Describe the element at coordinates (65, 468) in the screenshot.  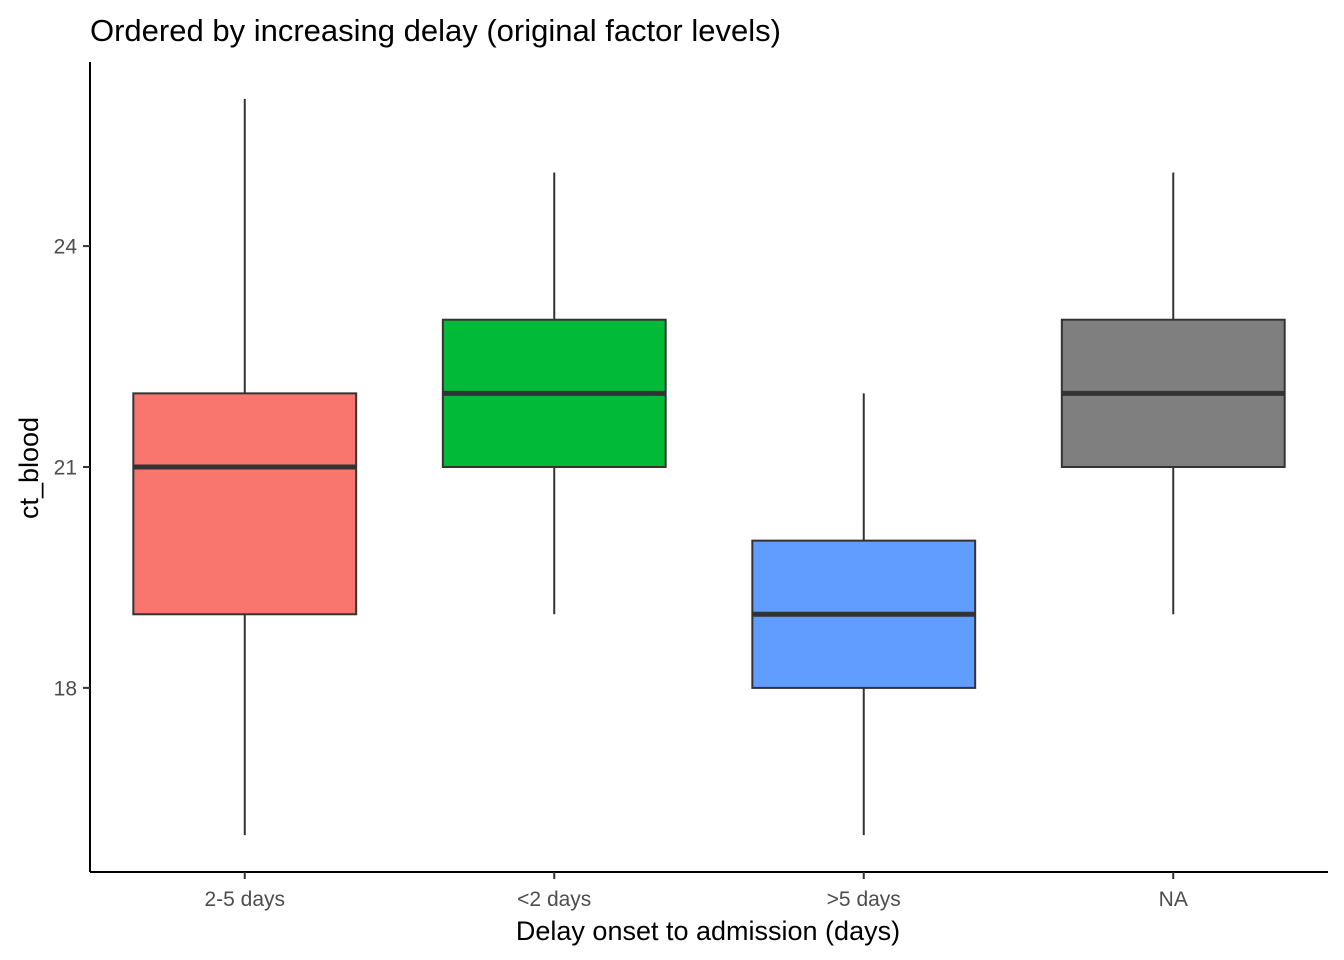
I see `y-tick-label: 21` at that location.